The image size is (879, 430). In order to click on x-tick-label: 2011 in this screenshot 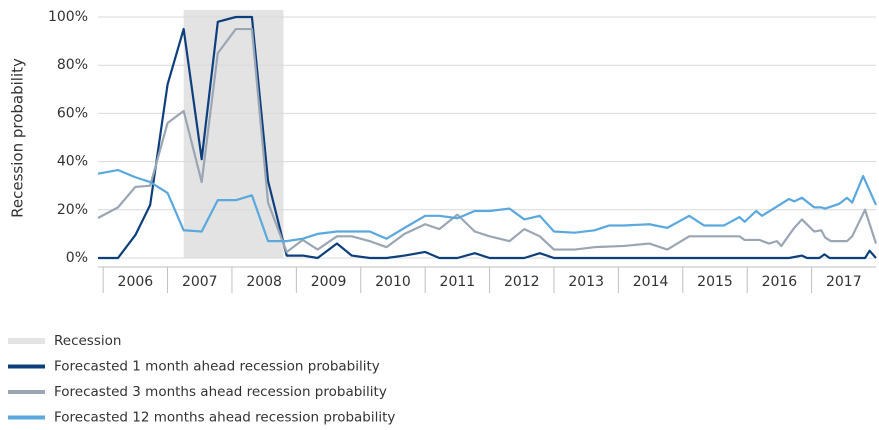, I will do `click(458, 282)`.